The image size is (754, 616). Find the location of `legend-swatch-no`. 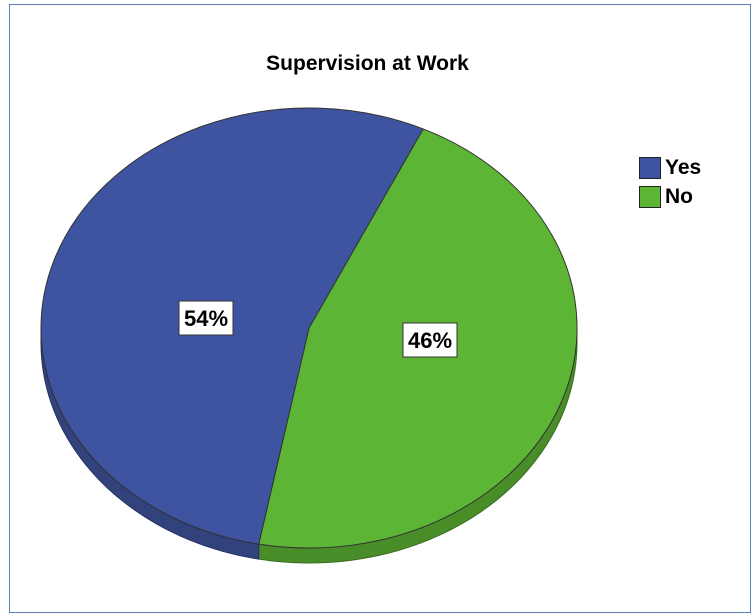

legend-swatch-no is located at coordinates (650, 196).